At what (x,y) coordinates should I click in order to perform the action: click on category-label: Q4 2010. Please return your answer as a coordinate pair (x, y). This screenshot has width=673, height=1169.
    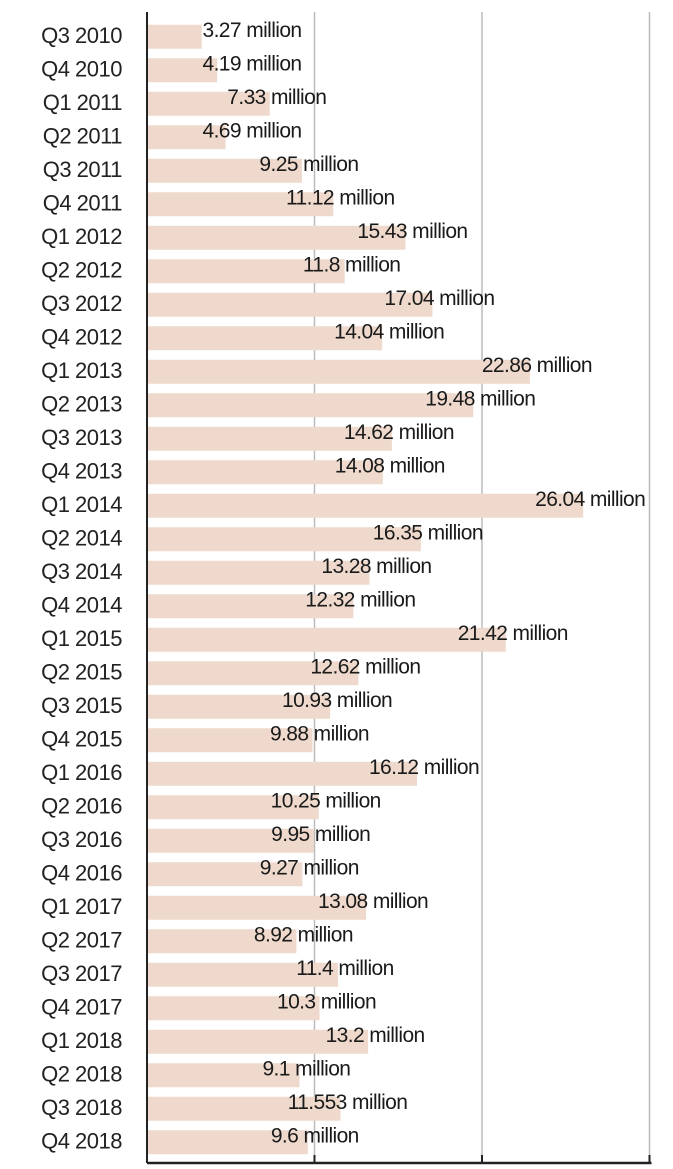
    Looking at the image, I should click on (81, 68).